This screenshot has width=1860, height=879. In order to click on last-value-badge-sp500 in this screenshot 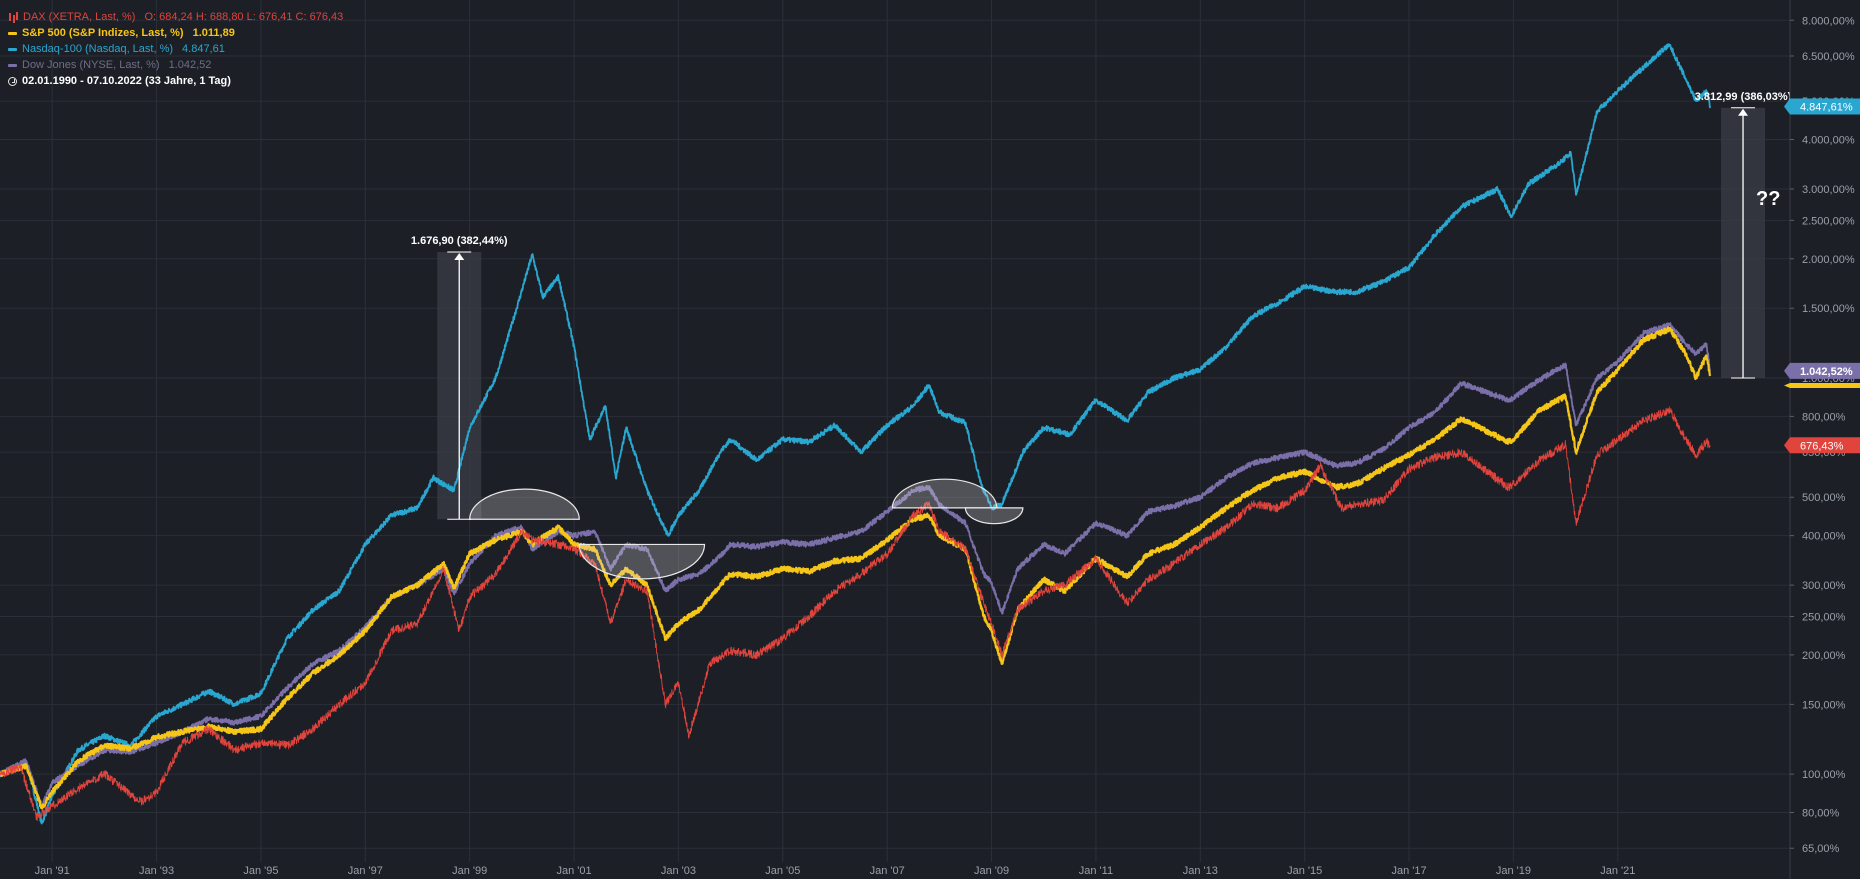, I will do `click(1822, 385)`.